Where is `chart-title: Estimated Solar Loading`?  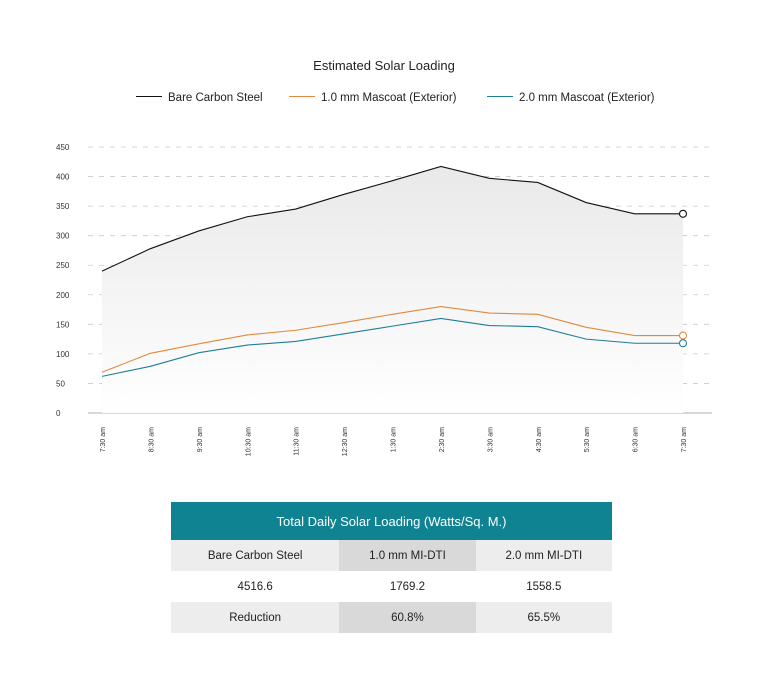
chart-title: Estimated Solar Loading is located at coordinates (384, 65).